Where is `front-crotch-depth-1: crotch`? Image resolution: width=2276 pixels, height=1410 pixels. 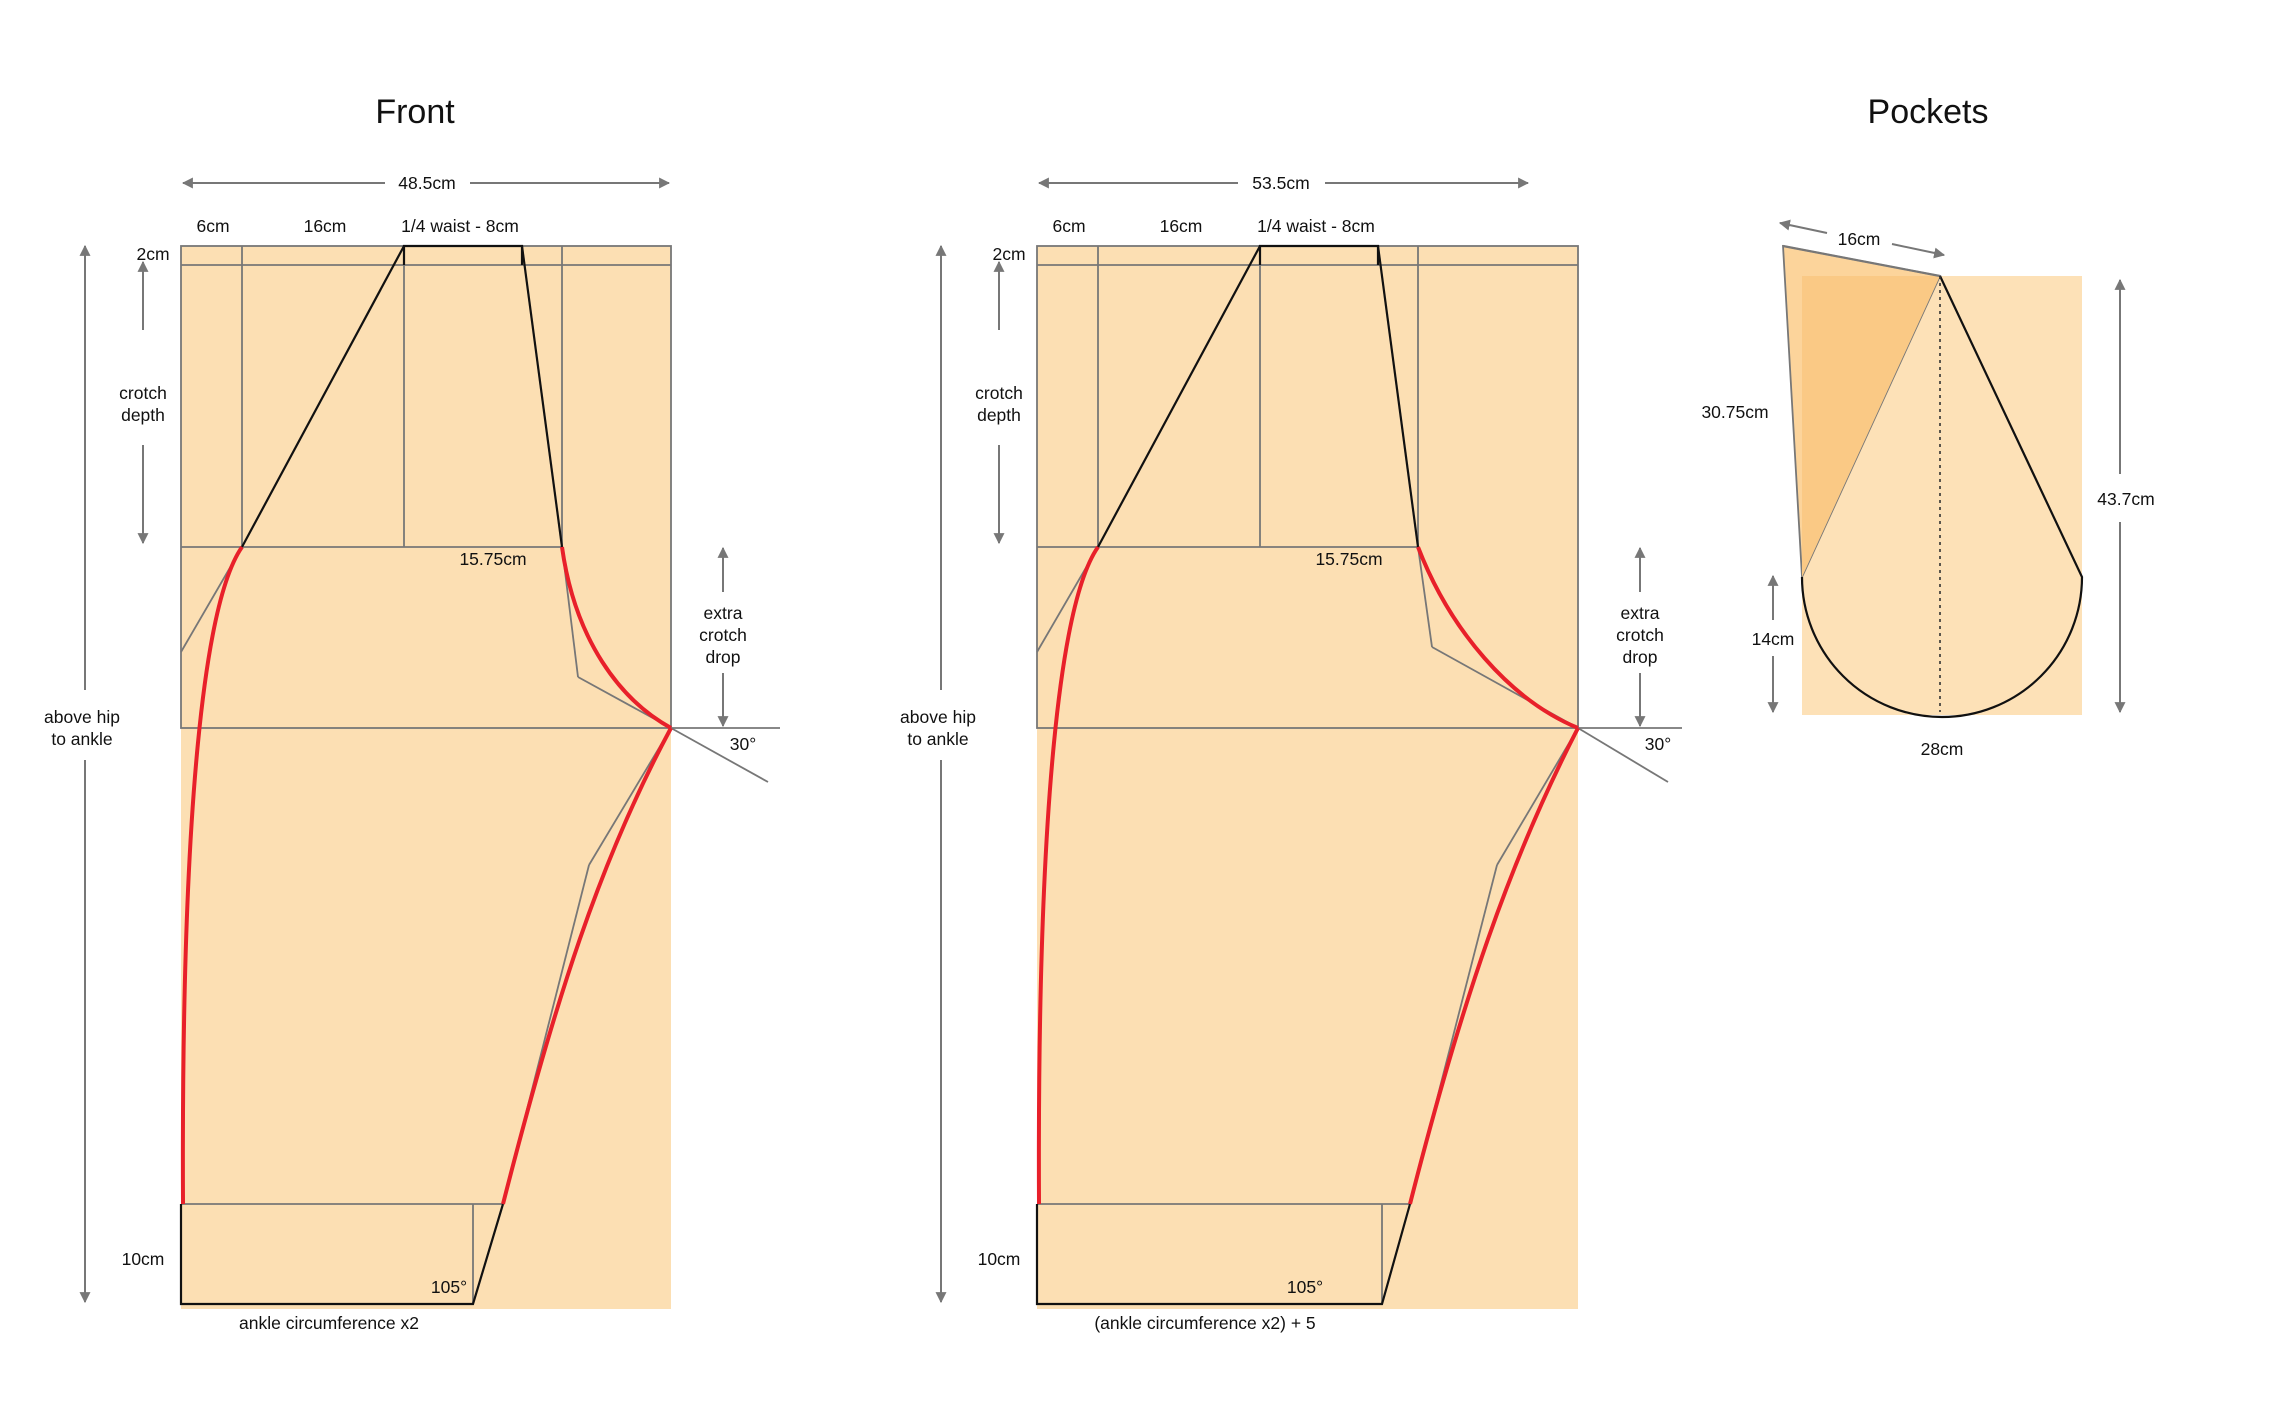
front-crotch-depth-1: crotch is located at coordinates (143, 393).